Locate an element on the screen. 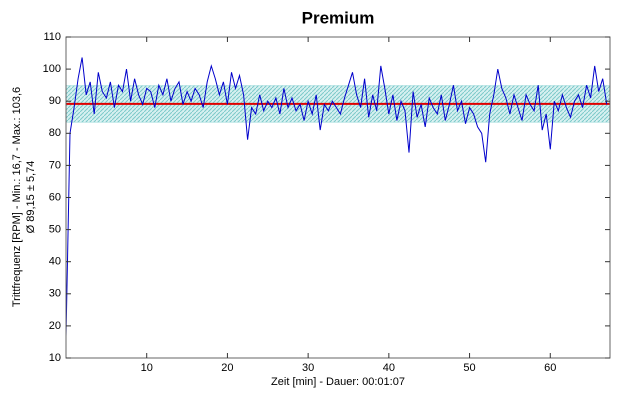 This screenshot has height=400, width=620. y-tick-label: 110 is located at coordinates (52, 37).